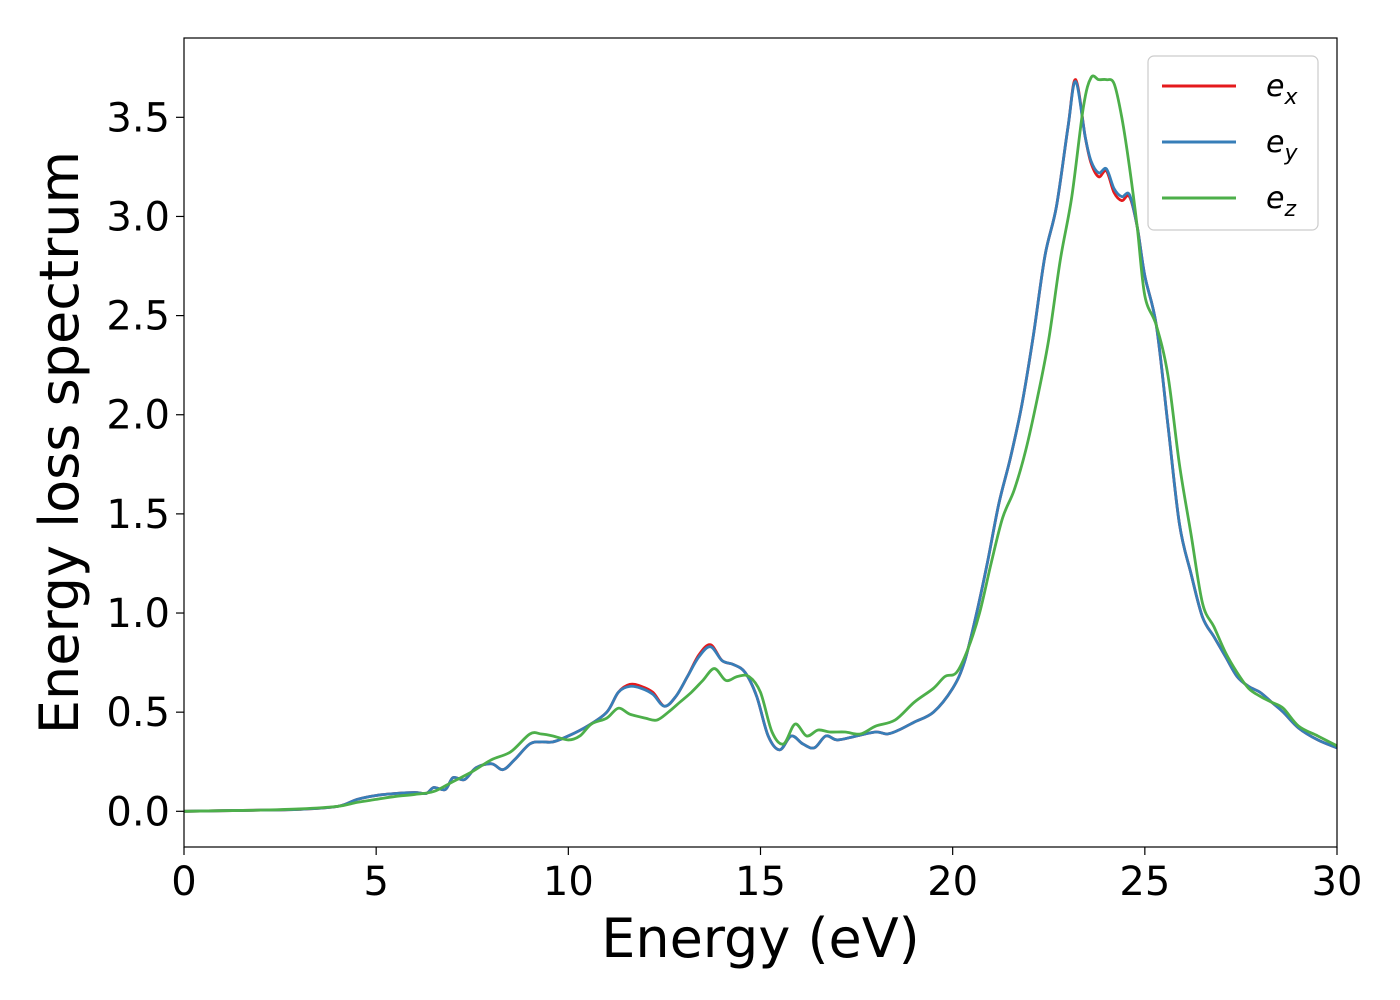 Image resolution: width=1400 pixels, height=1000 pixels. Describe the element at coordinates (568, 882) in the screenshot. I see `x-tick-label: 10` at that location.